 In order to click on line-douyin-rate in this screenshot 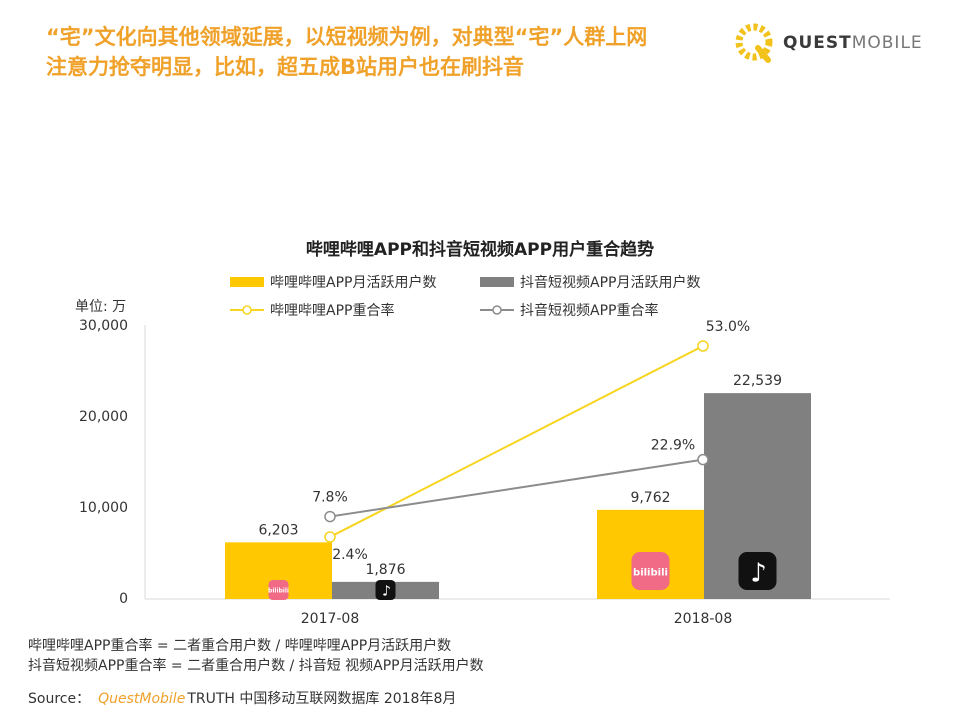, I will do `click(516, 488)`.